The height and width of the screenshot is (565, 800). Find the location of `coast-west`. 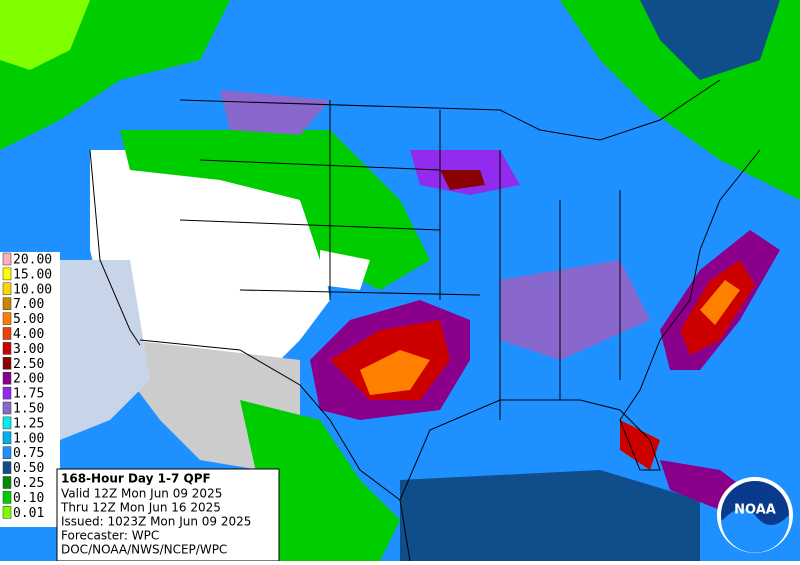

coast-west is located at coordinates (115, 247).